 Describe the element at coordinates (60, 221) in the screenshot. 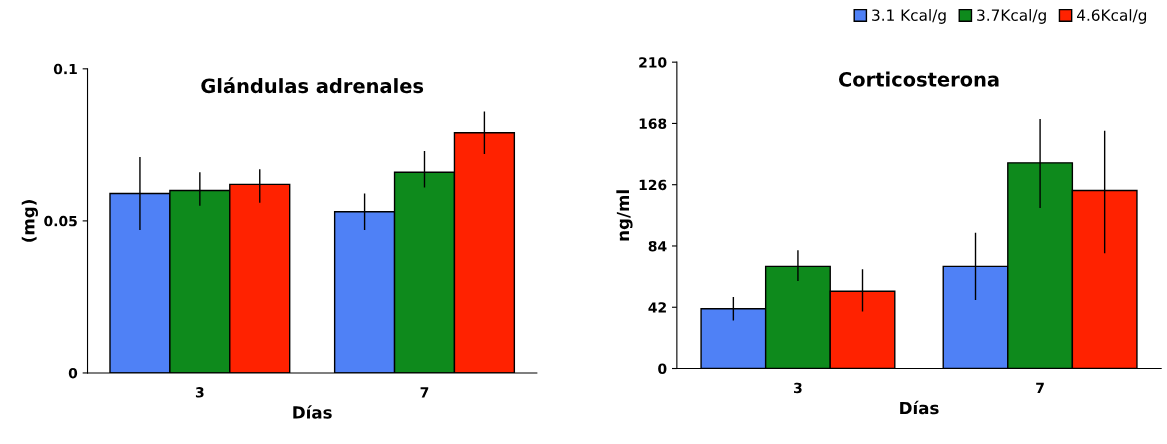

I see `y-tick-label: 0.05` at that location.